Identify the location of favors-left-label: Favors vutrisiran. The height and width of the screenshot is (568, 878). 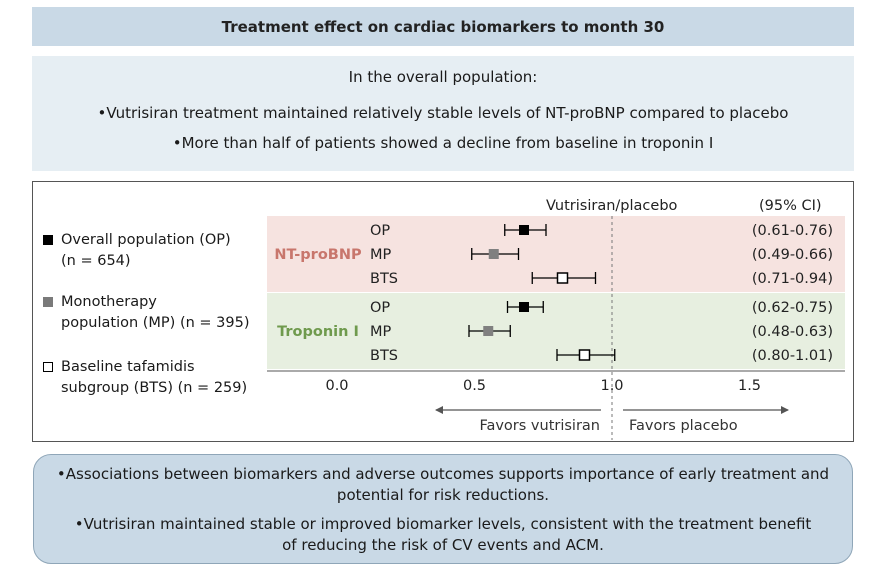
(539, 426).